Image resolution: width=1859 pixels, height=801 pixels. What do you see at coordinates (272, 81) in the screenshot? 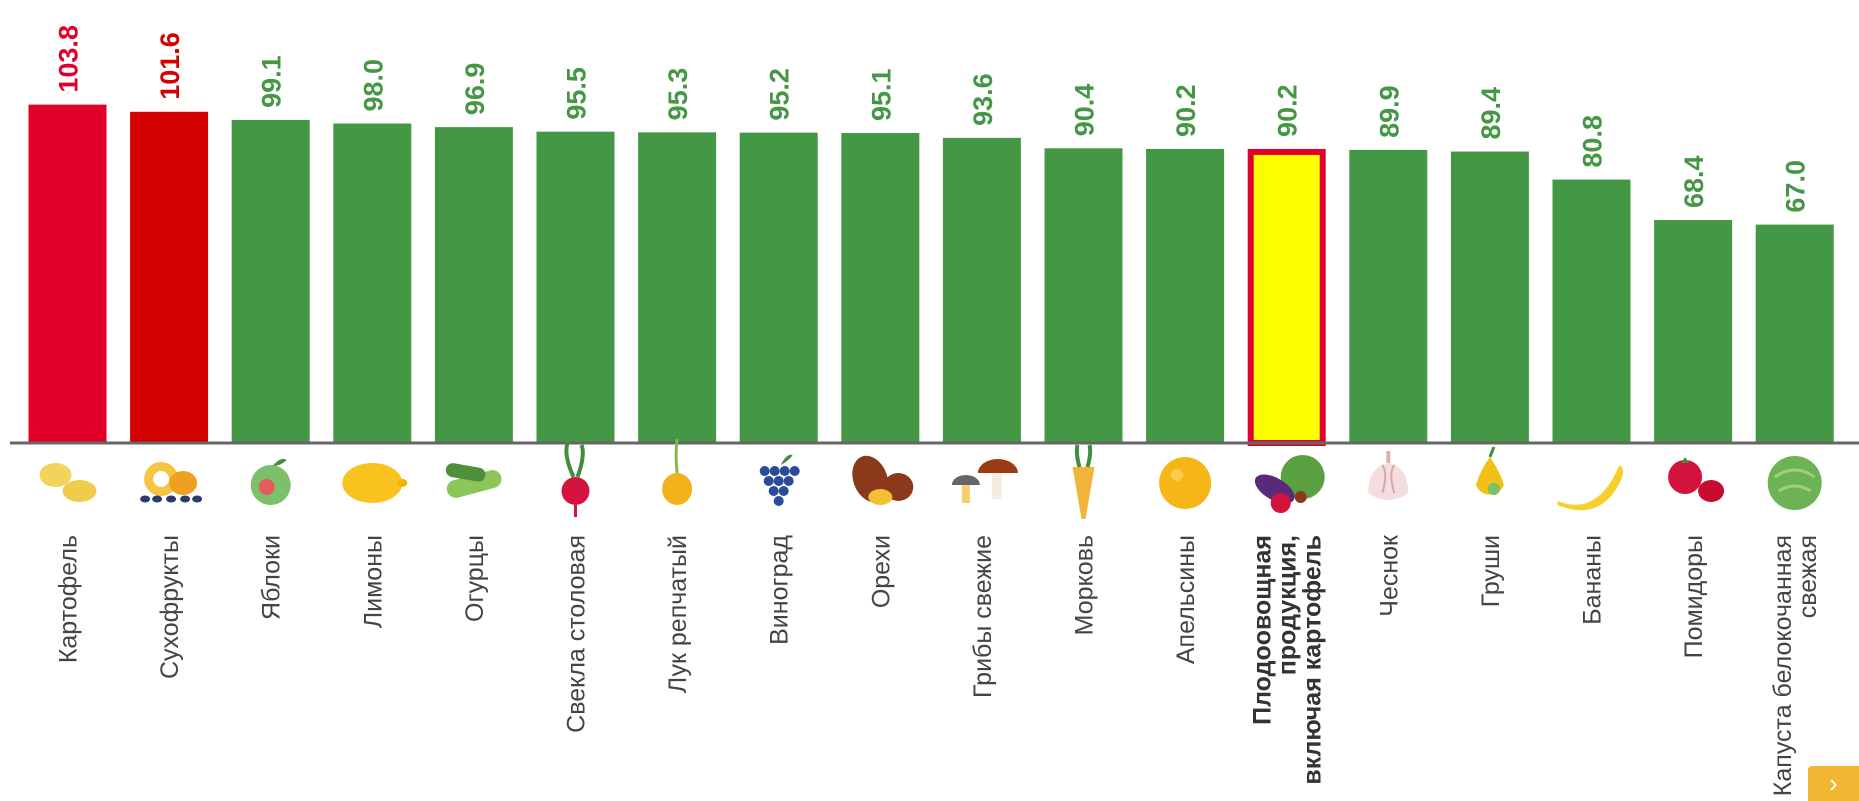
I see `value-label-3: 99.1` at bounding box center [272, 81].